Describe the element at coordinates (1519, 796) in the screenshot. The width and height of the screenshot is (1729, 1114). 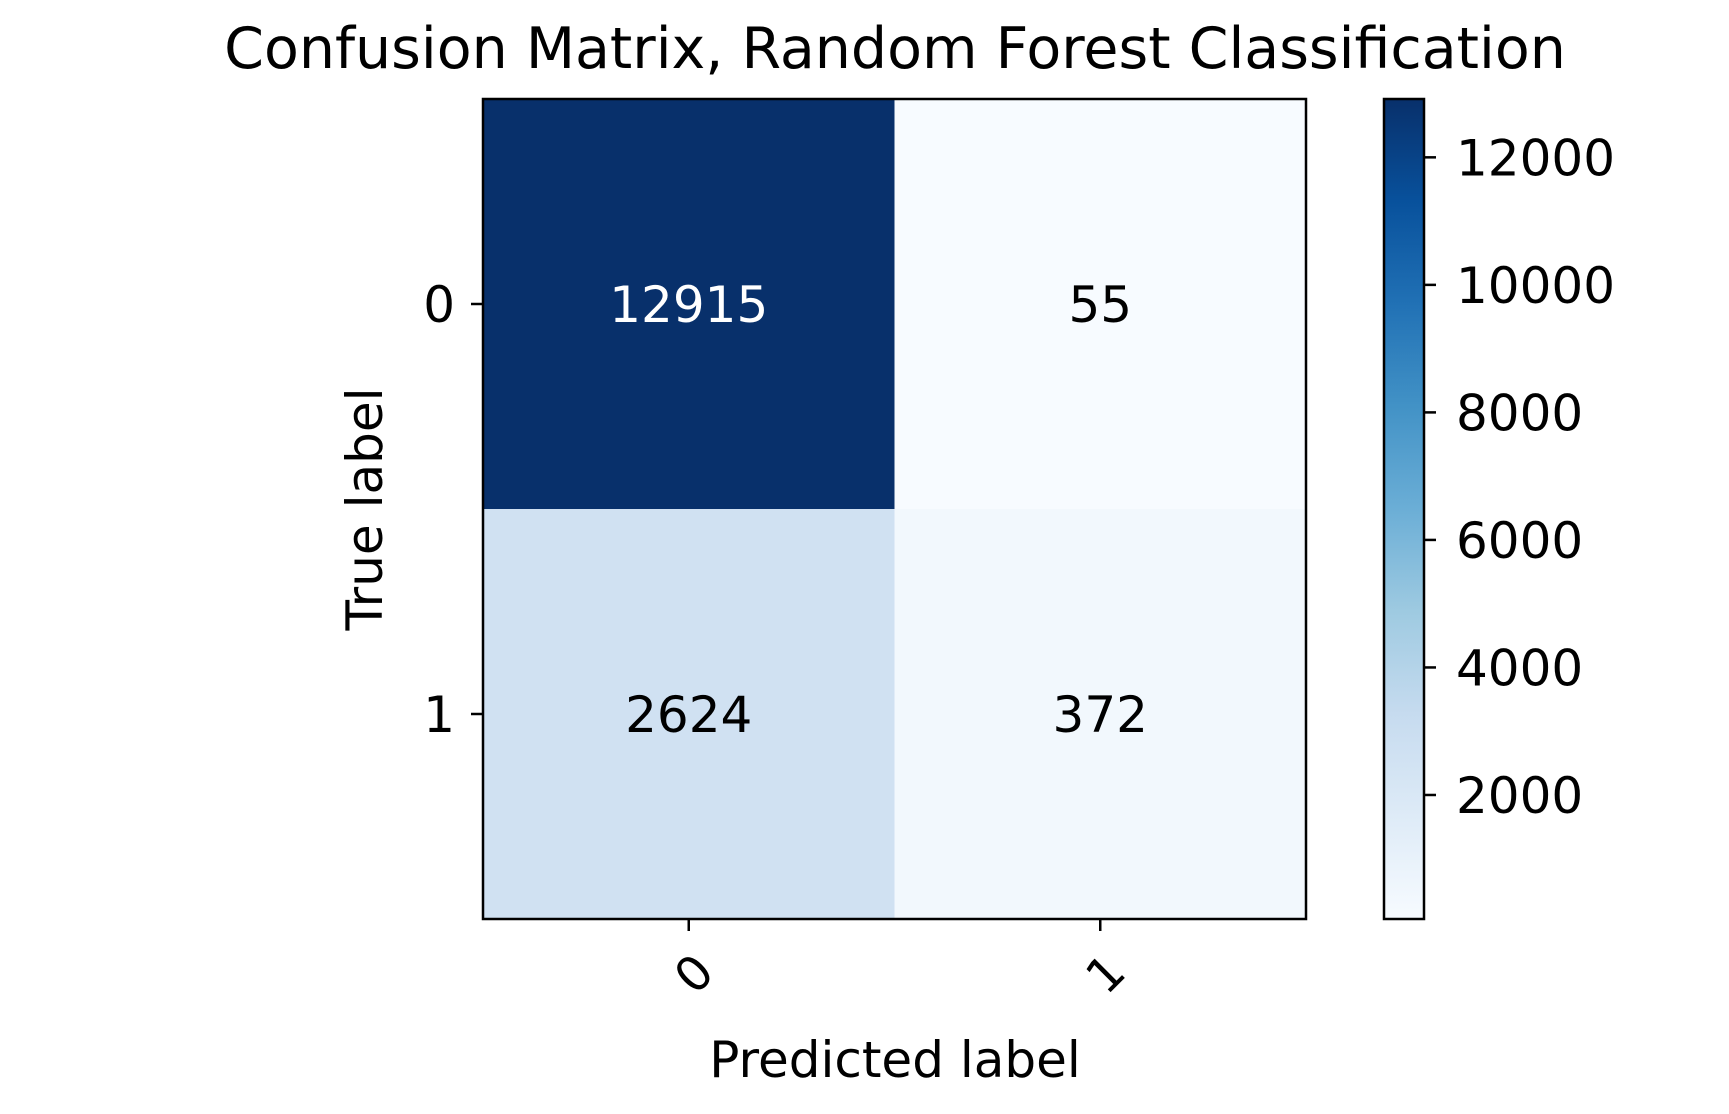
I see `colorbar-tick-label-0: 2000` at that location.